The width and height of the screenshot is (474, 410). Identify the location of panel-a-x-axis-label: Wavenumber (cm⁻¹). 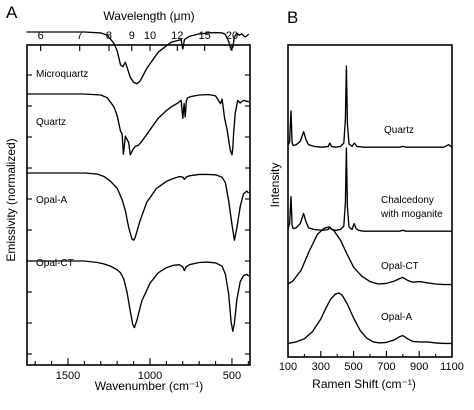
(149, 386).